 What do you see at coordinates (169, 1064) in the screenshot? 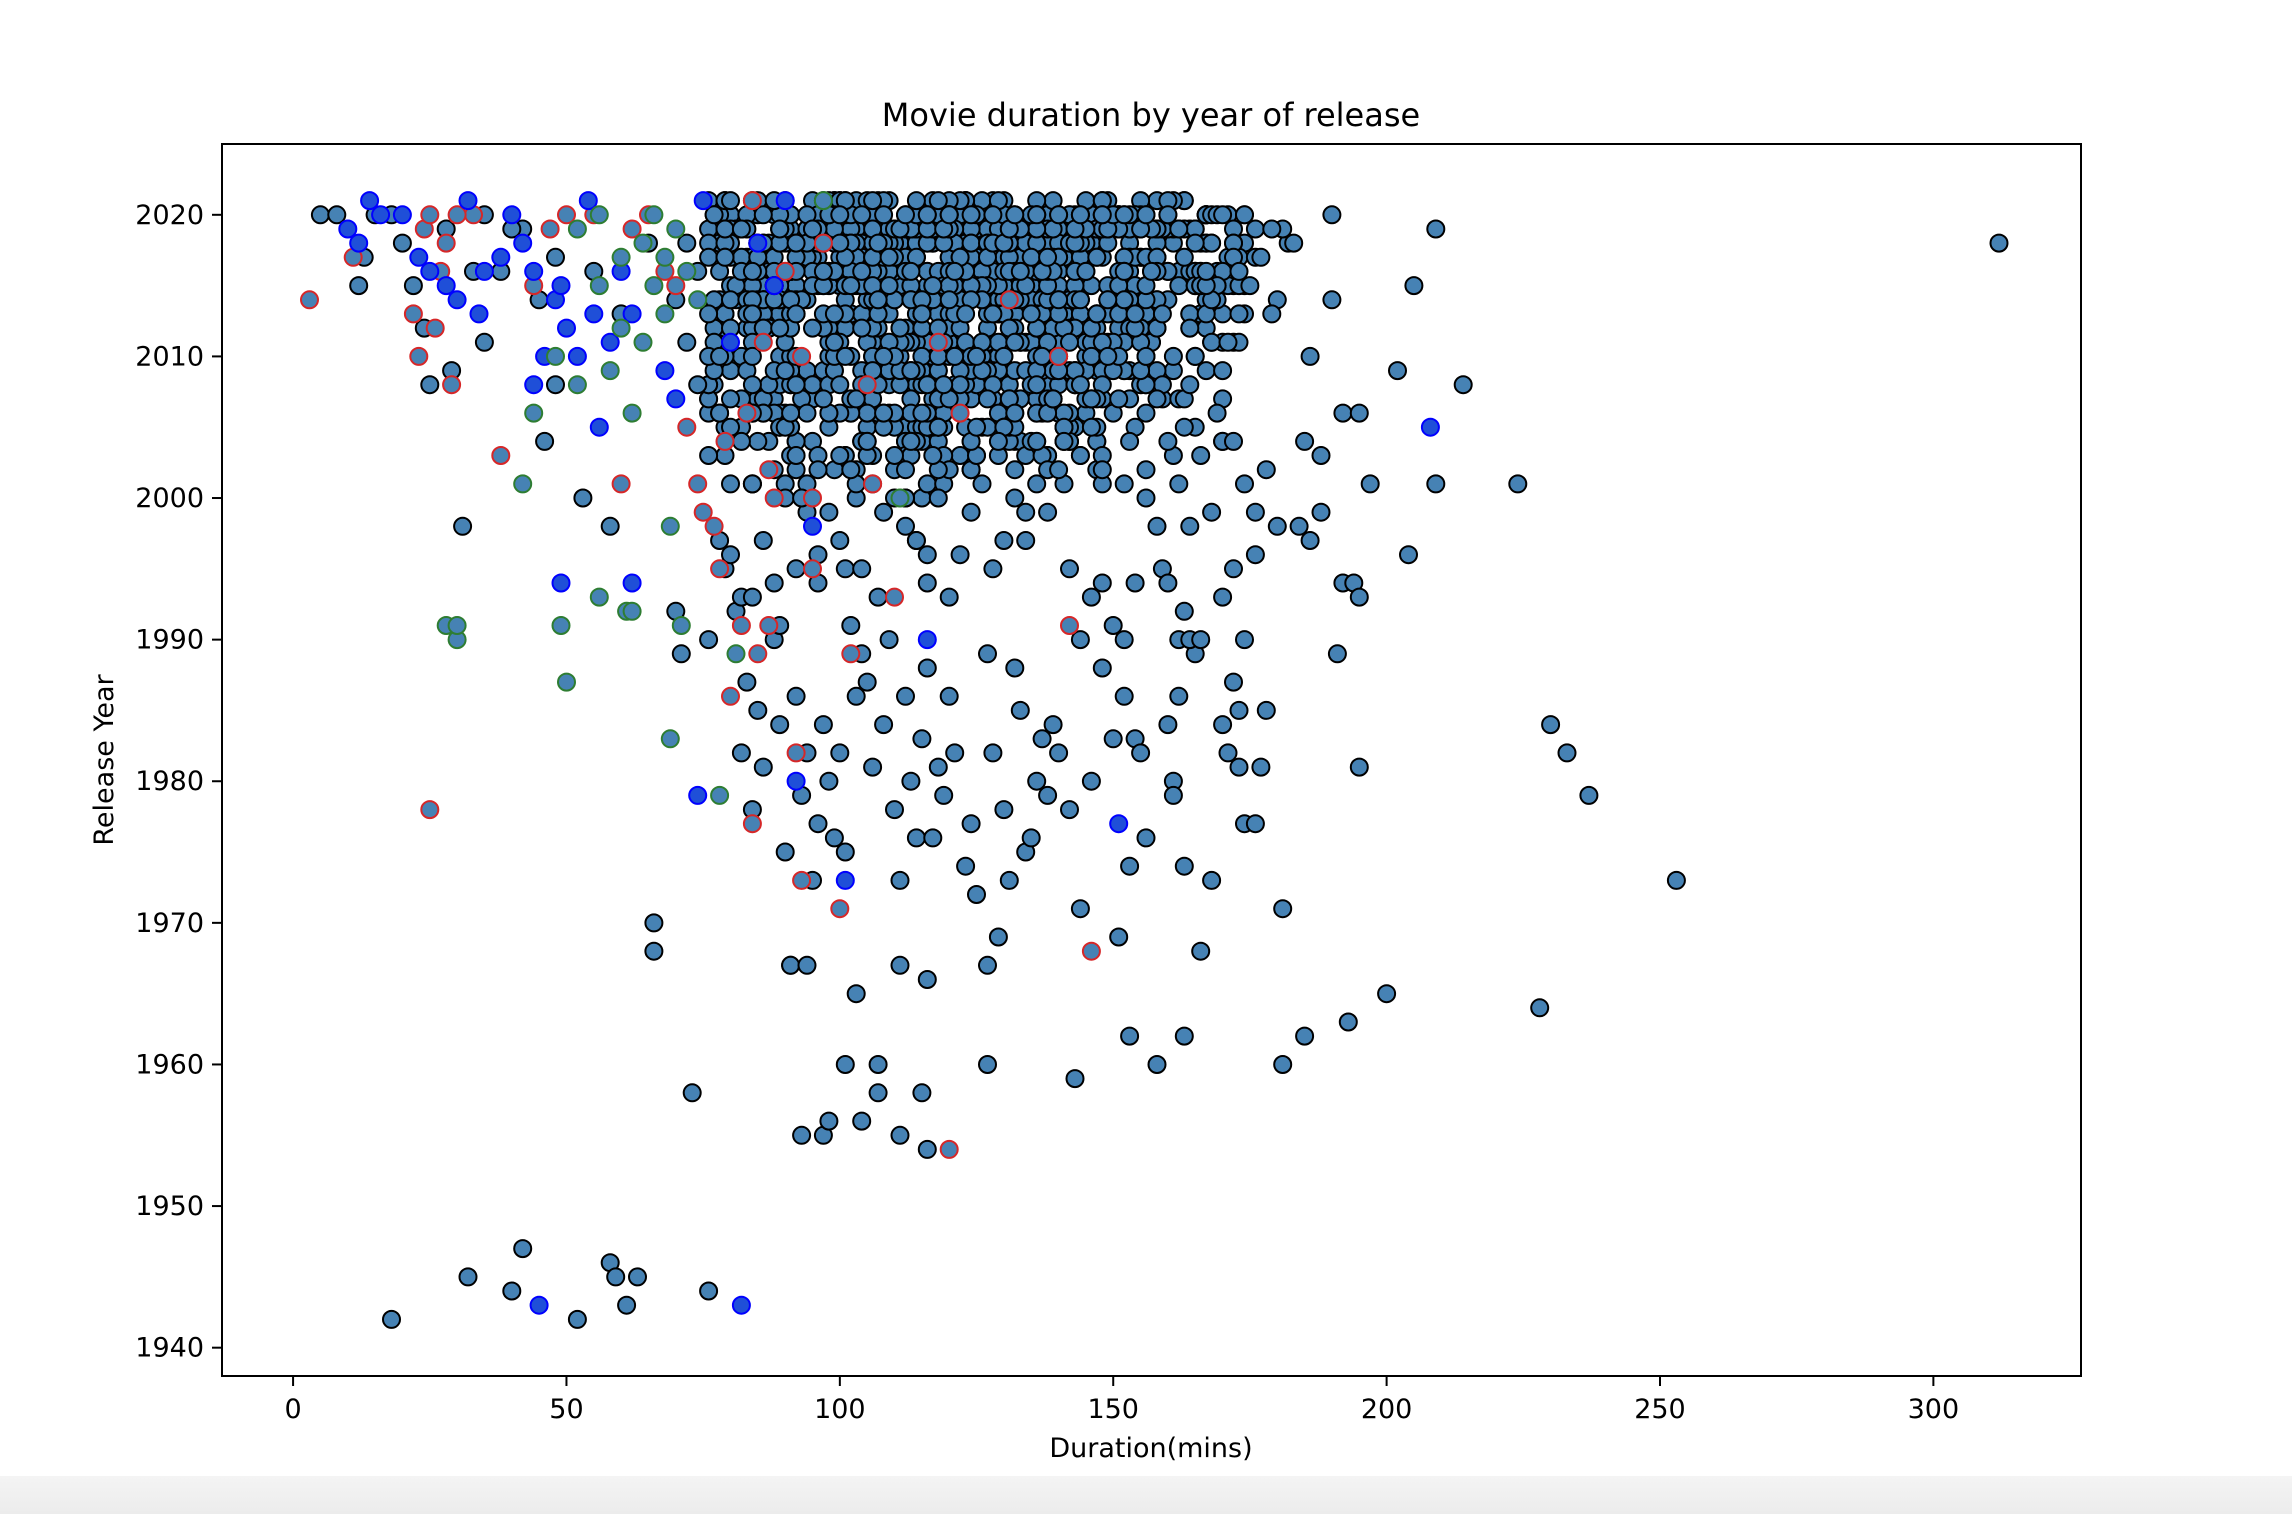
I see `y-tick-label: 1960` at bounding box center [169, 1064].